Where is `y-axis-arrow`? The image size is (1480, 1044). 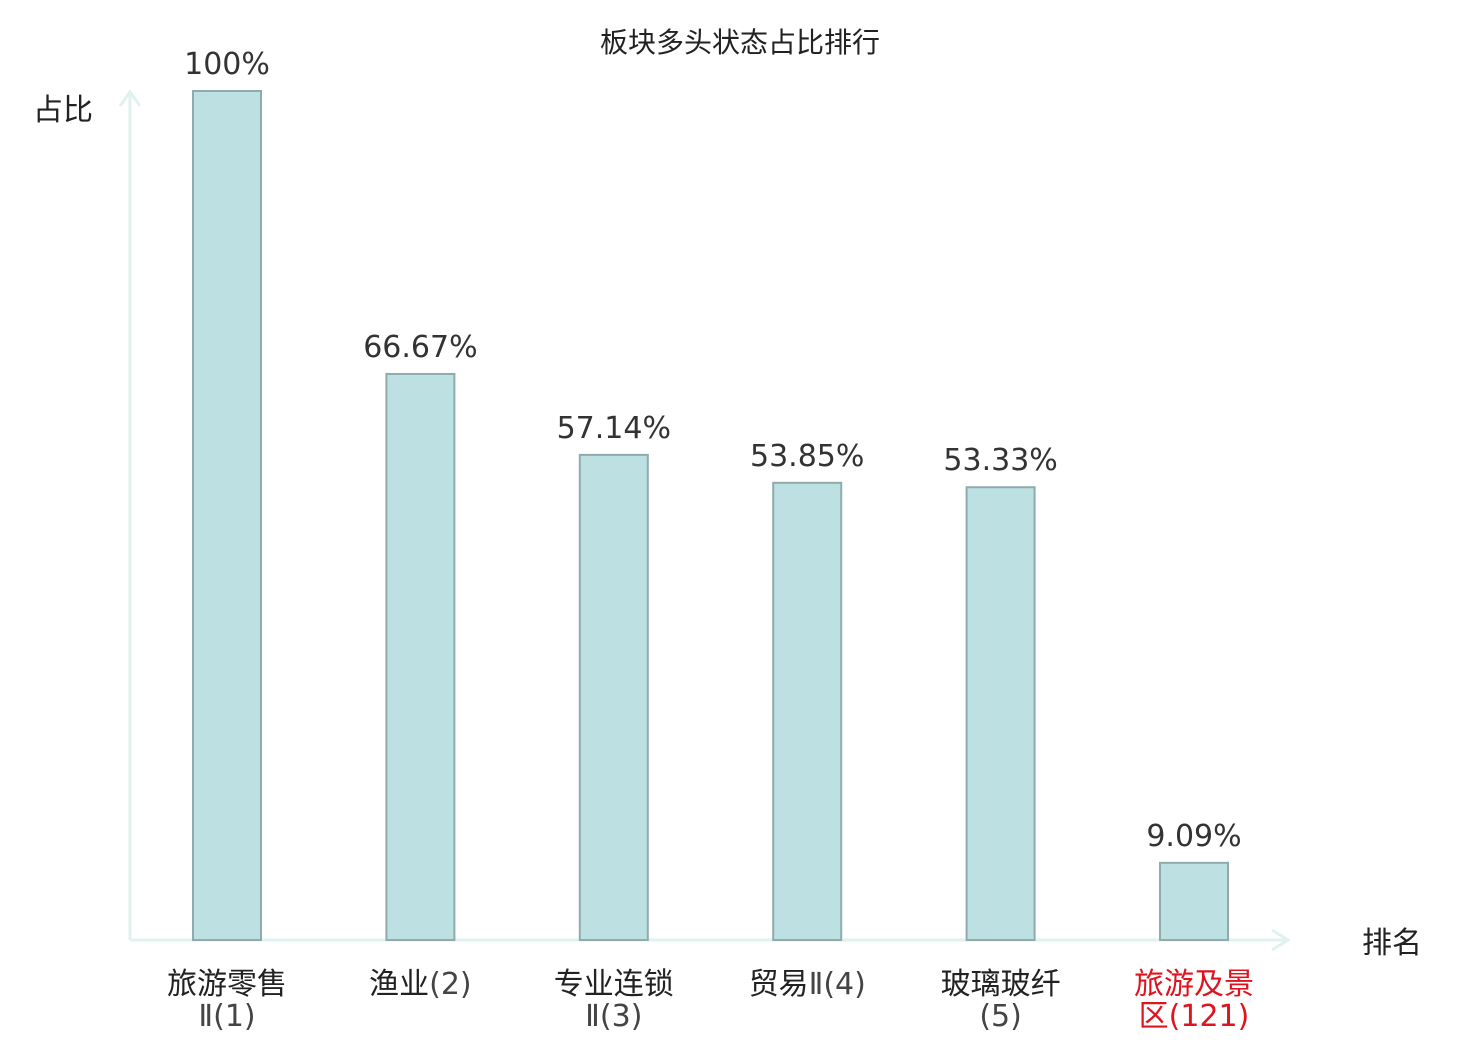
y-axis-arrow is located at coordinates (130, 98).